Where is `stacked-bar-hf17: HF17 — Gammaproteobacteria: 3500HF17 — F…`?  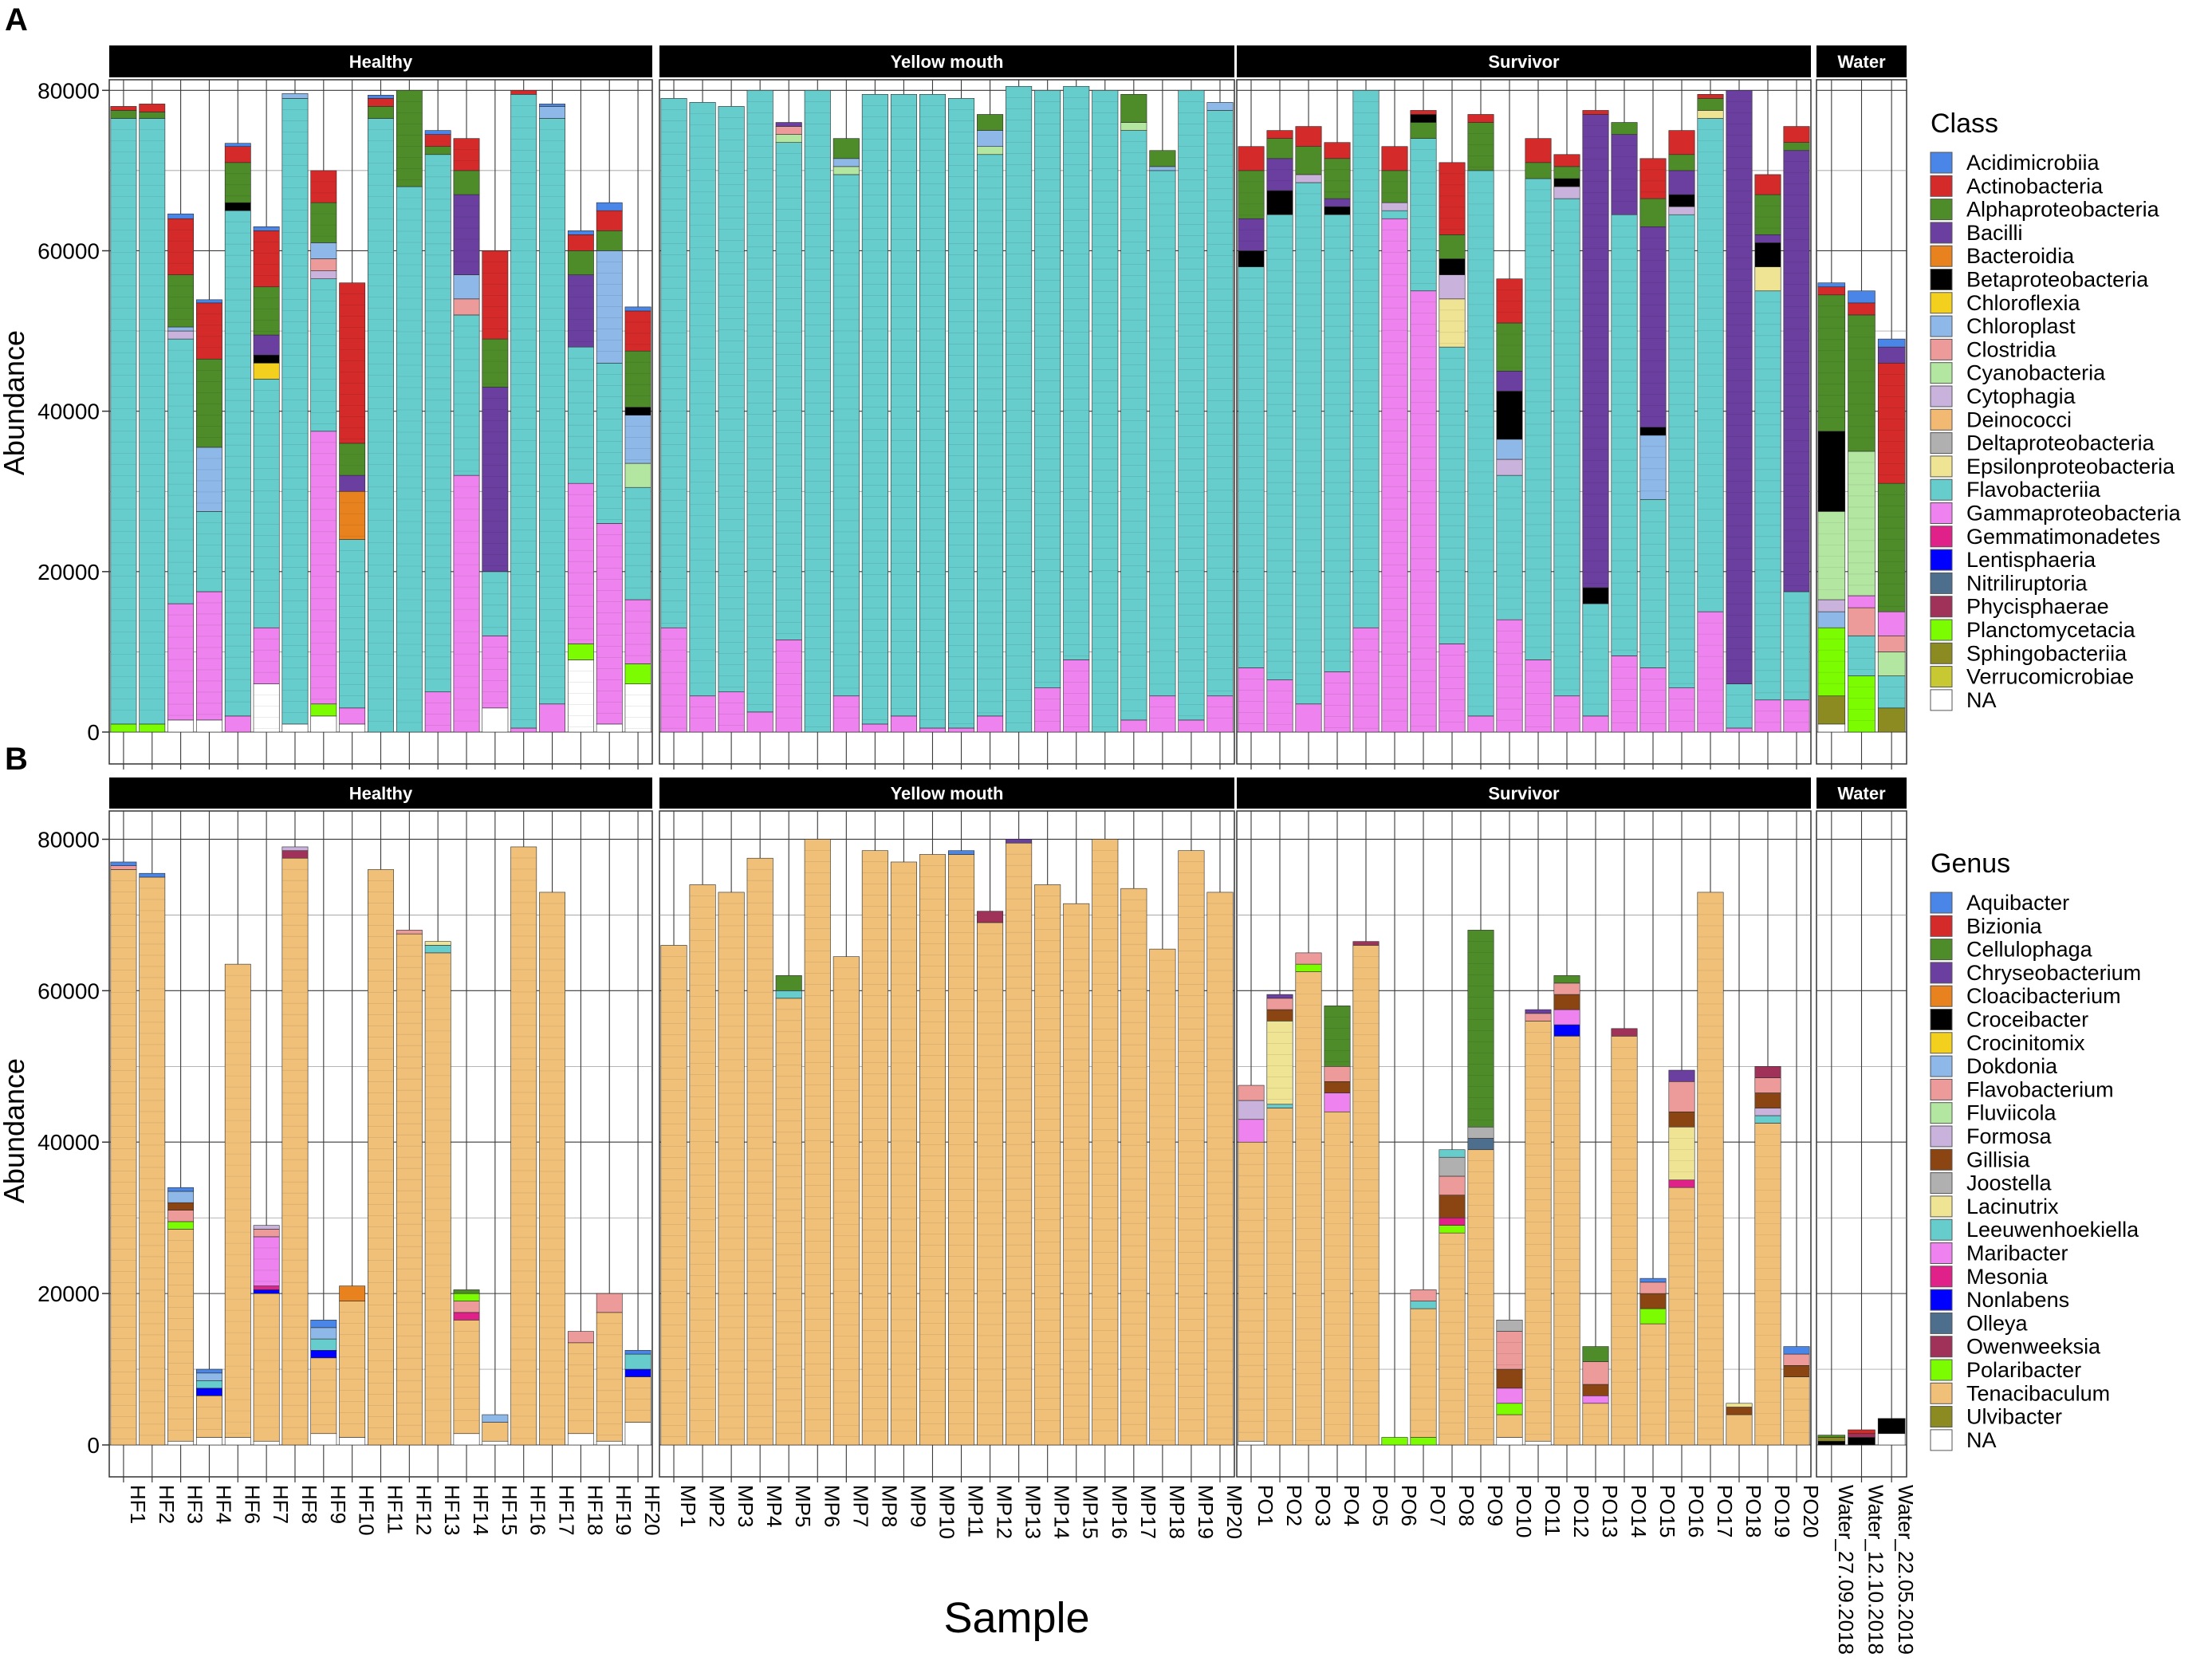 stacked-bar-hf17: HF17 — Gammaproteobacteria: 3500HF17 — F… is located at coordinates (552, 419).